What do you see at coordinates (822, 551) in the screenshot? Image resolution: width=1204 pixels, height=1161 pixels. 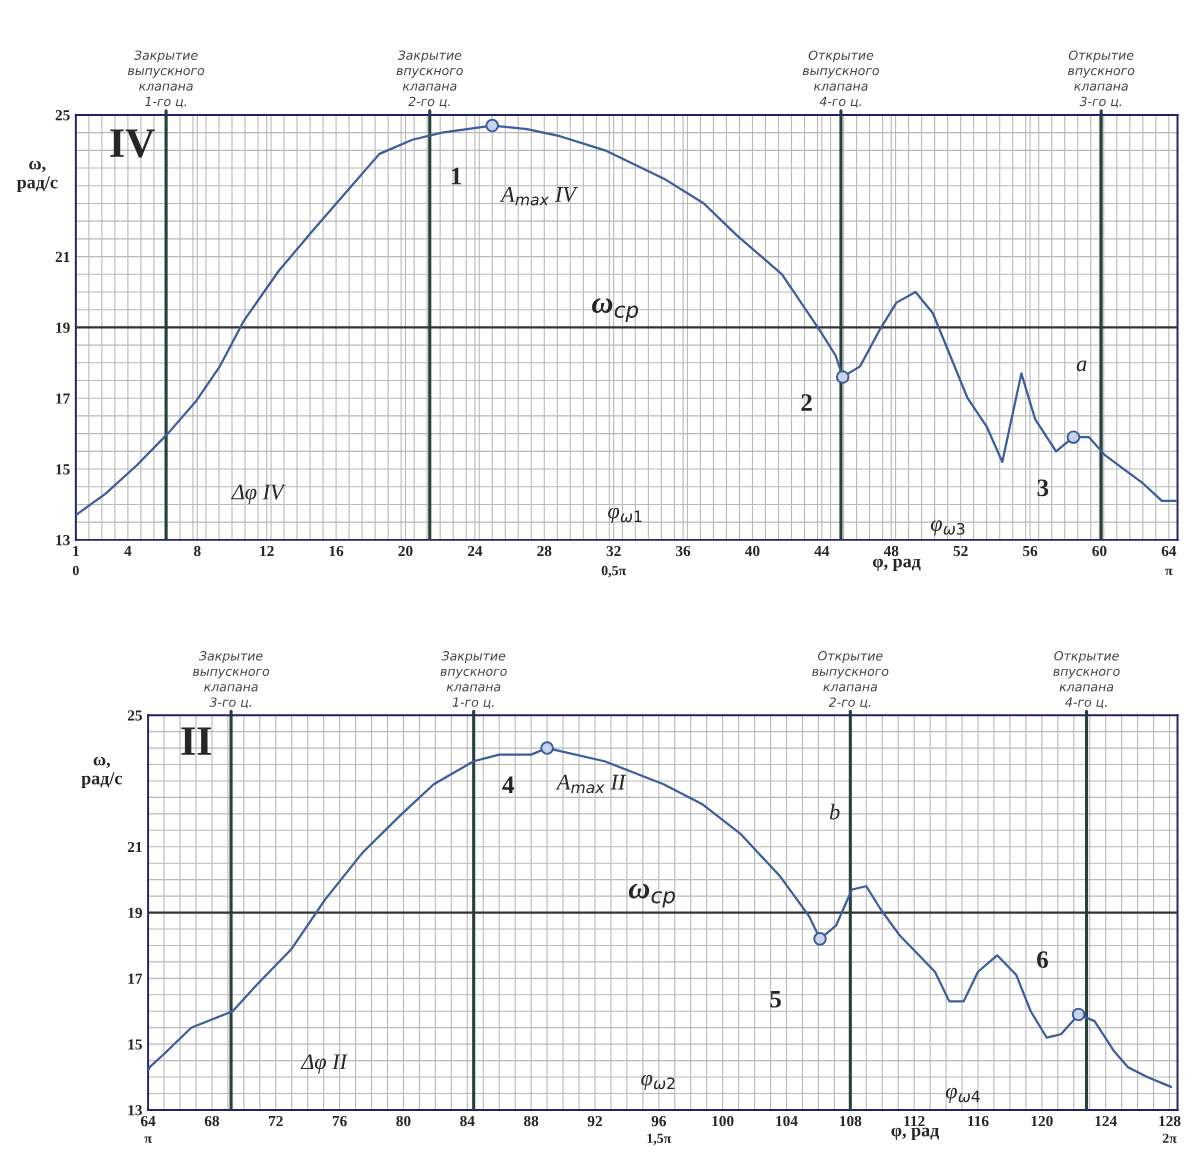 I see `x-tick-label: 44` at bounding box center [822, 551].